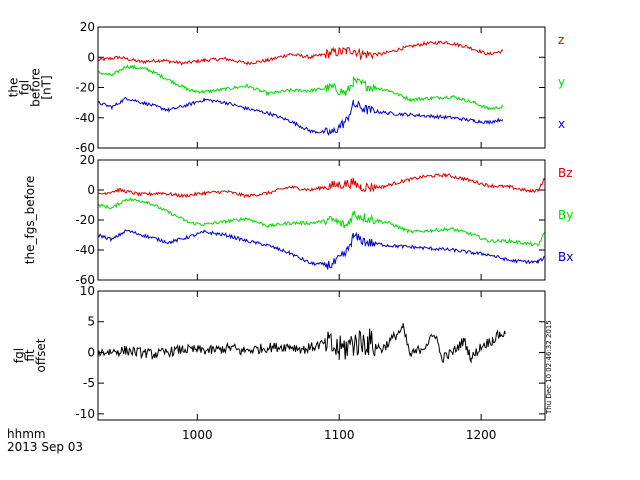 Image resolution: width=640 pixels, height=480 pixels. I want to click on x-axis-date: 2013 Sep 03, so click(45, 447).